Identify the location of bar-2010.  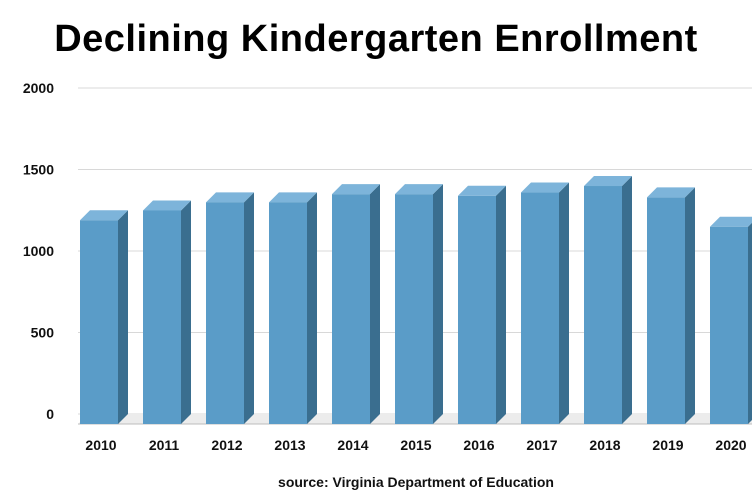
(104, 317).